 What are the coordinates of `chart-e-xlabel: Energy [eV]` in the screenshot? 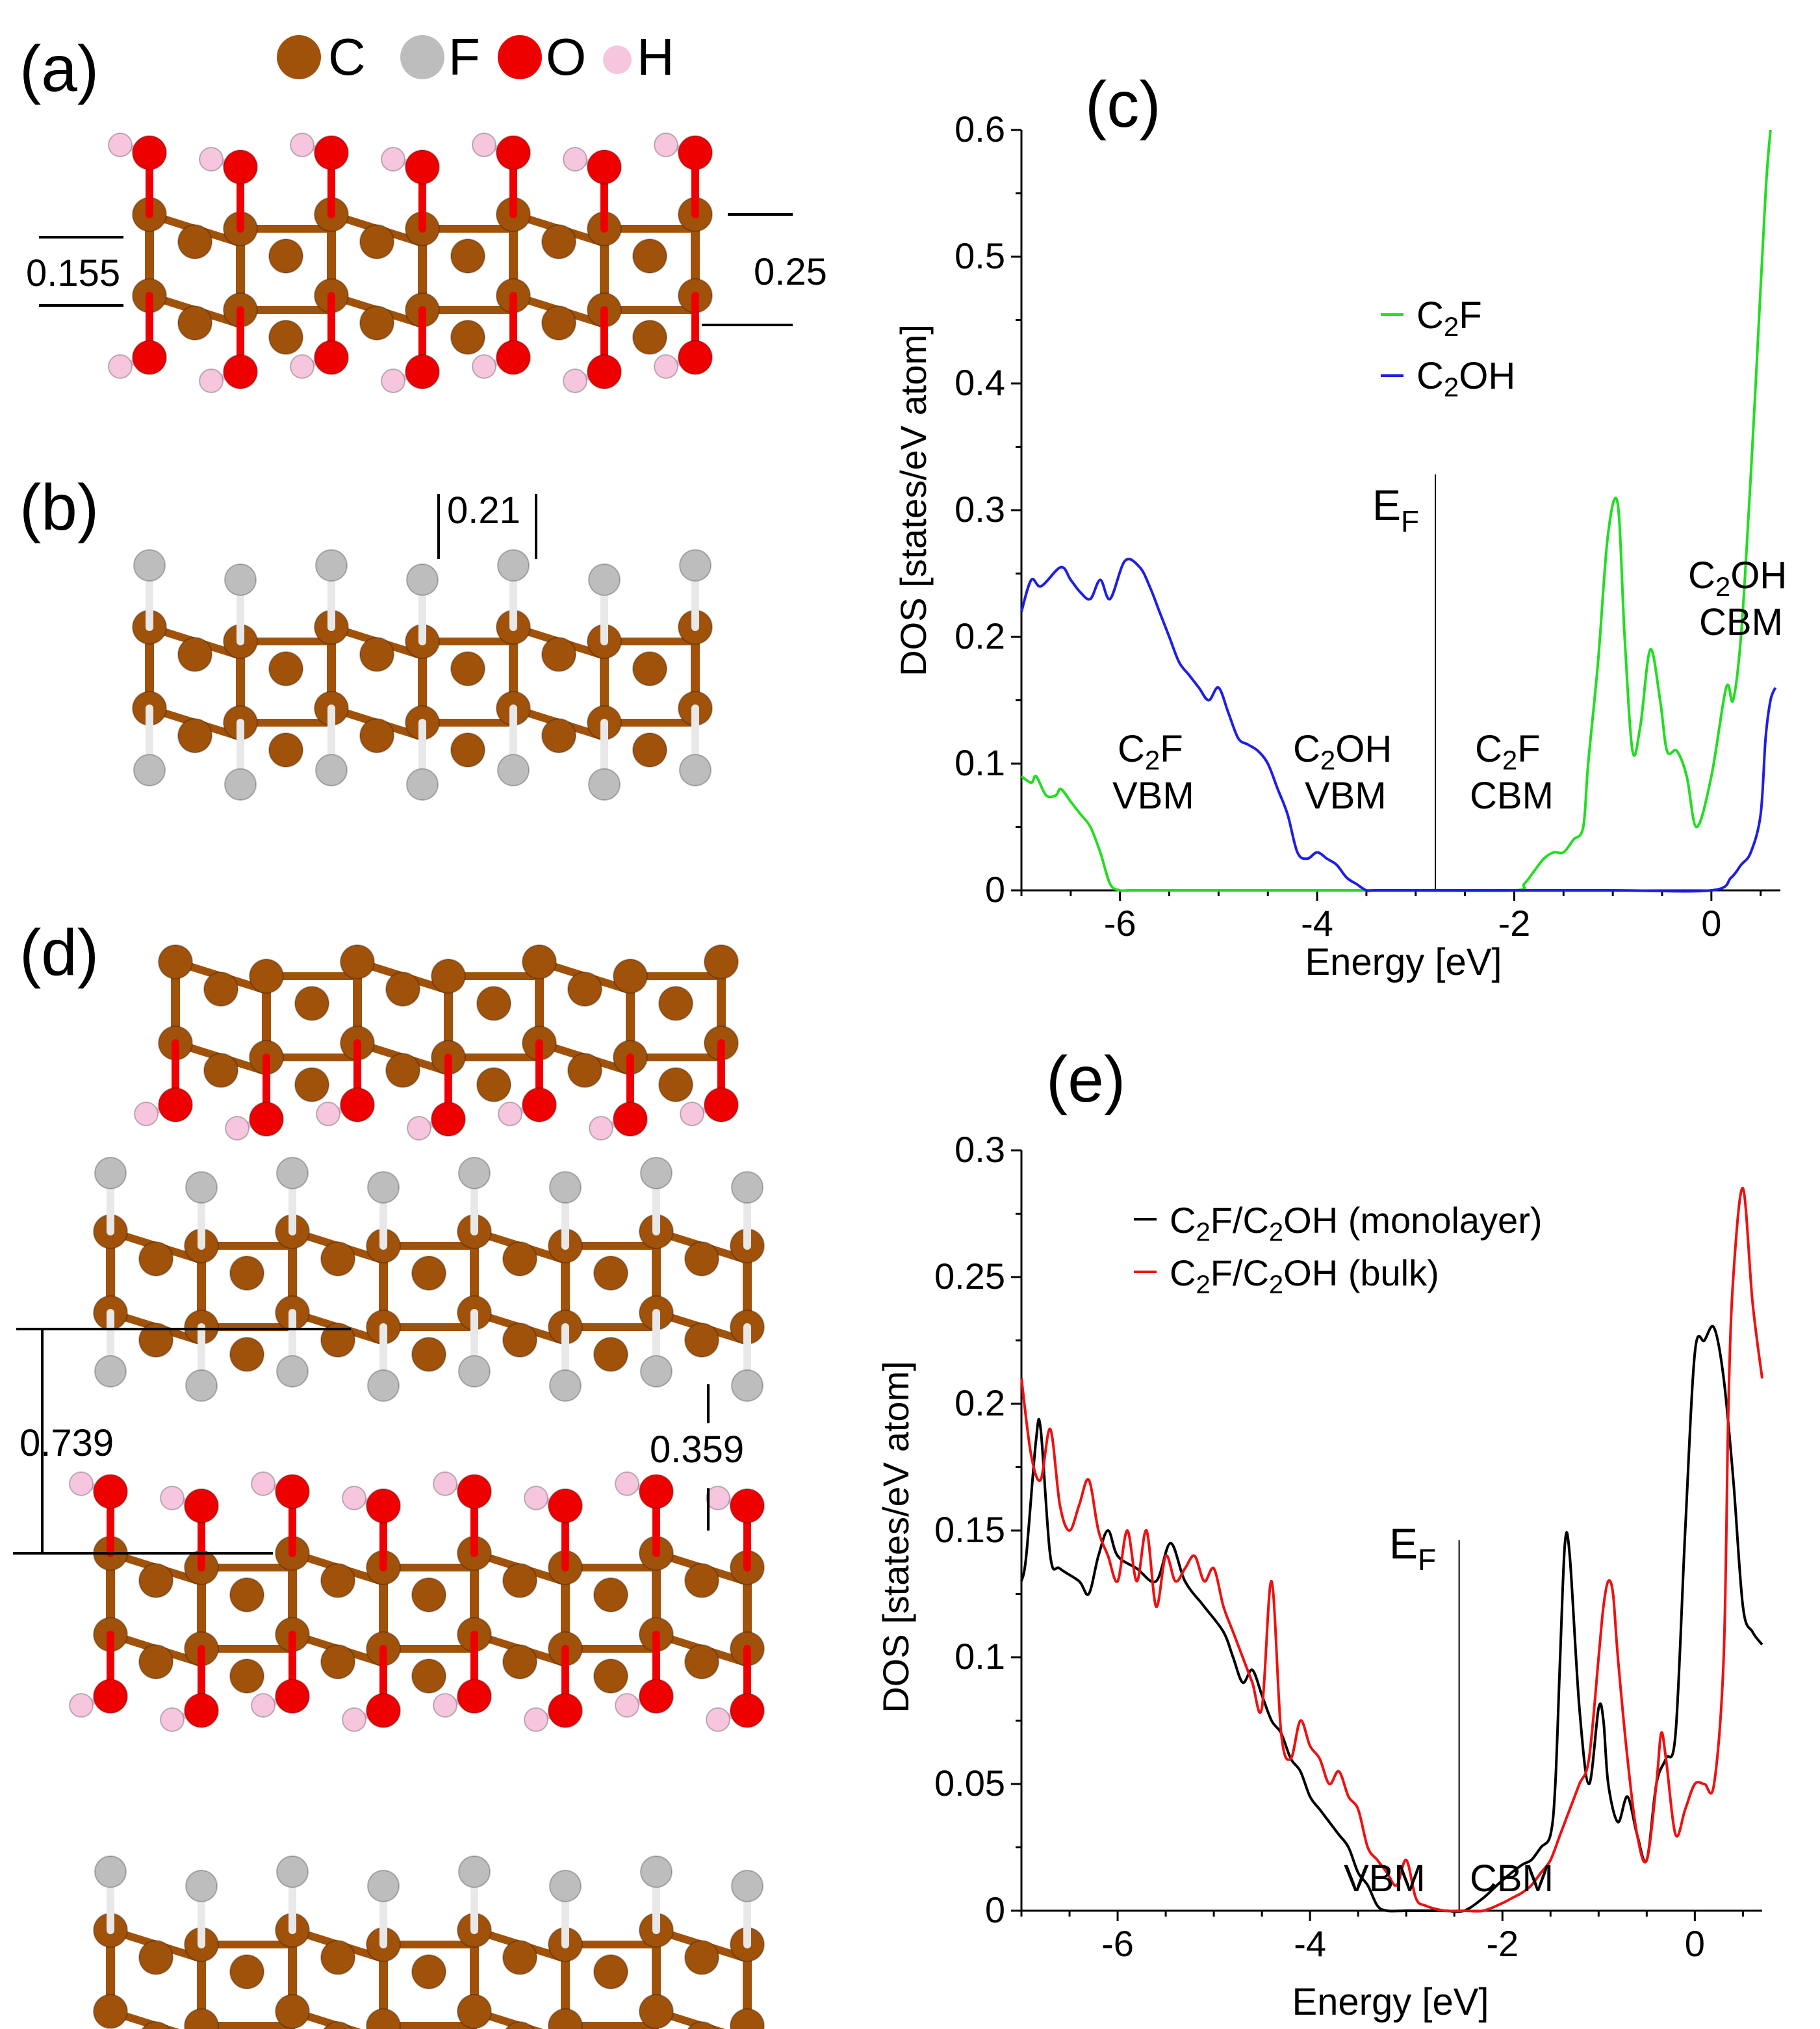 It's located at (1390, 2002).